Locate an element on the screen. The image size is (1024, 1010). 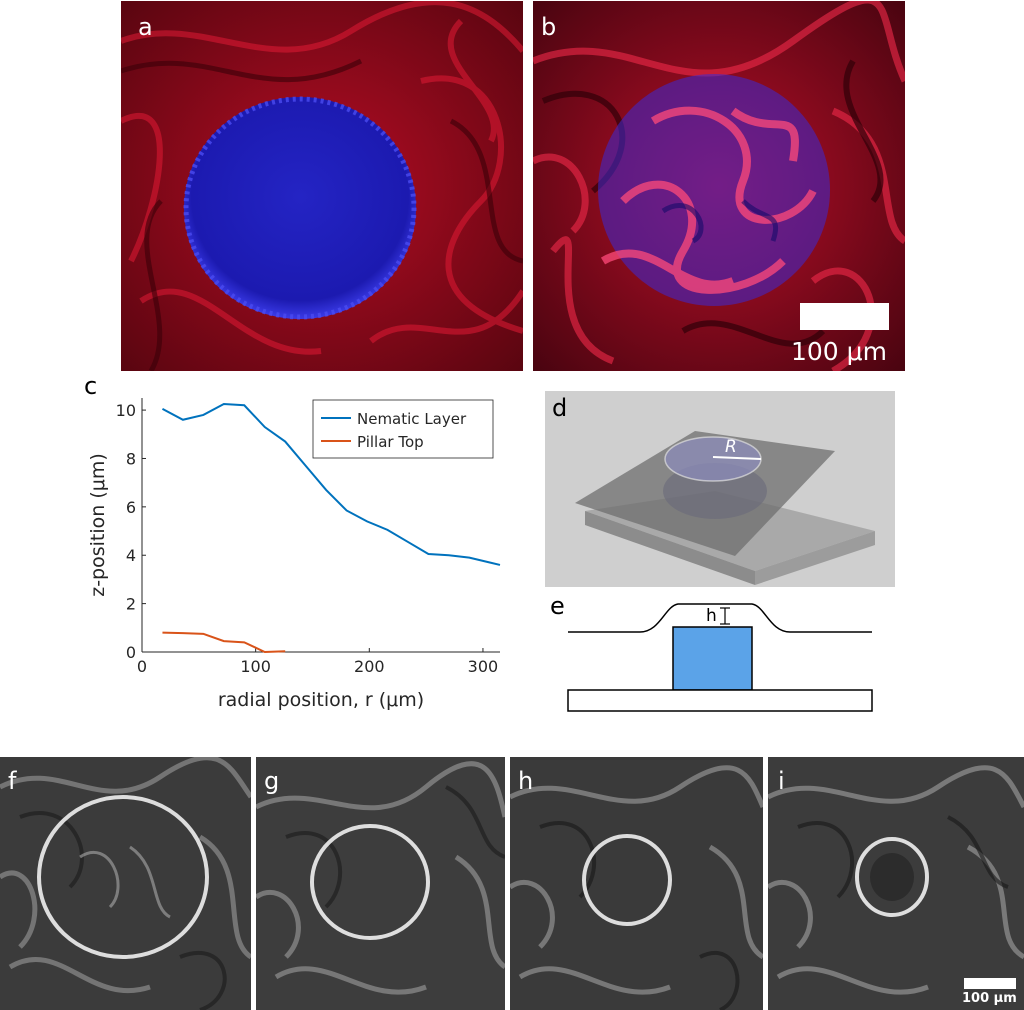
panel-g-image: g is located at coordinates (380, 883).